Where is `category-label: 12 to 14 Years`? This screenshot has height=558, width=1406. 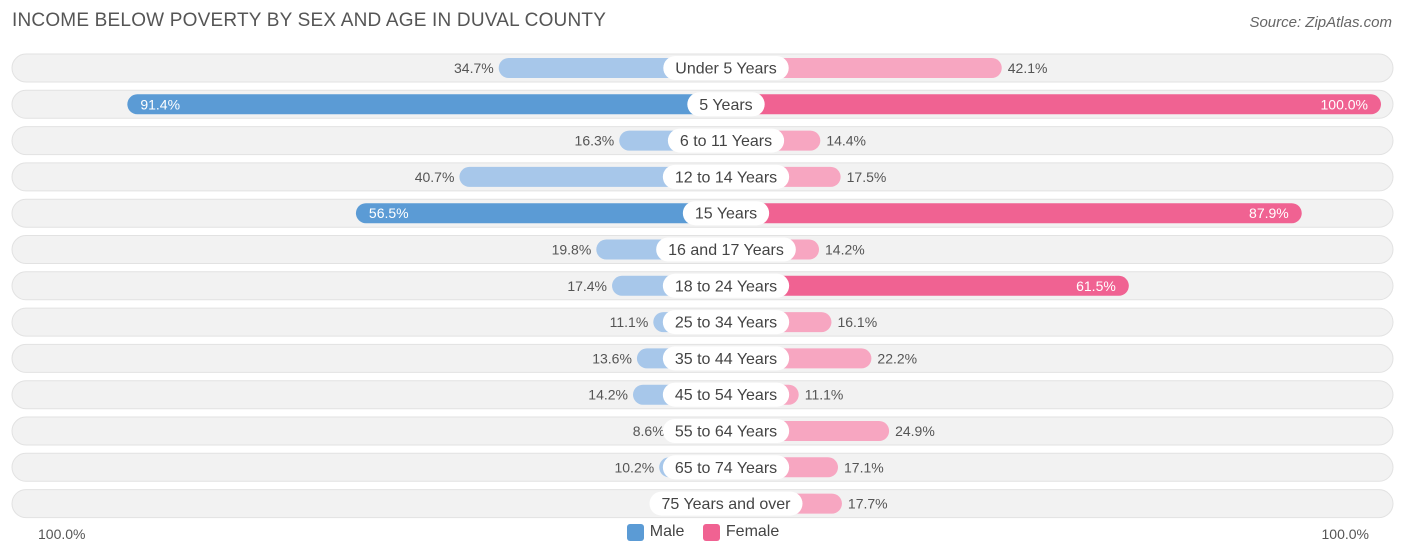
category-label: 12 to 14 Years is located at coordinates (726, 177).